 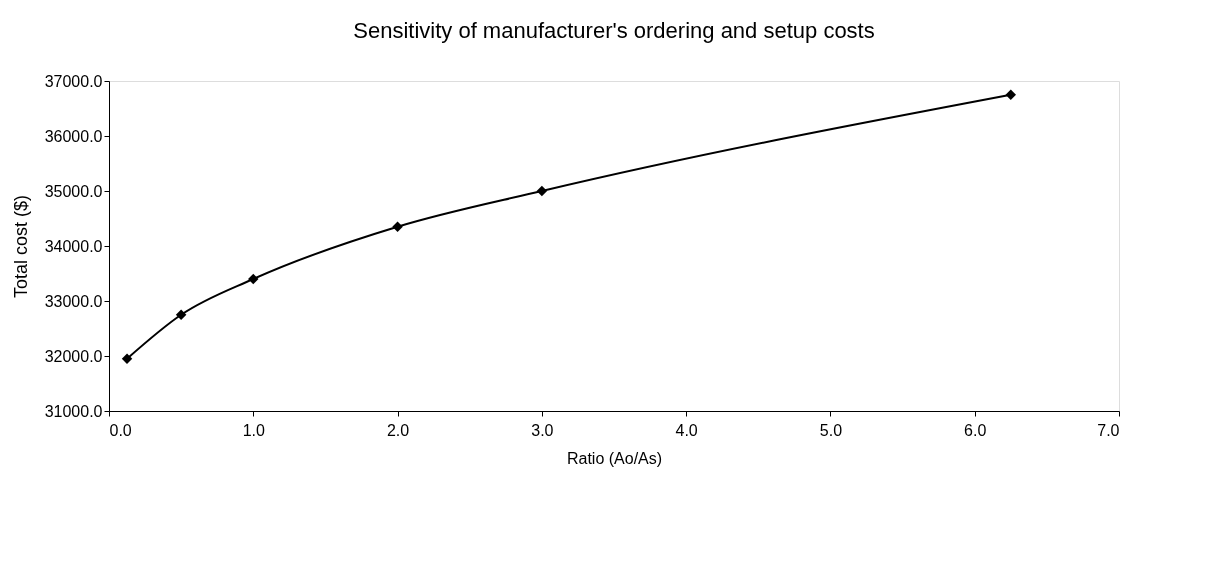 What do you see at coordinates (73, 81) in the screenshot?
I see `y-tick-label: 37000.0` at bounding box center [73, 81].